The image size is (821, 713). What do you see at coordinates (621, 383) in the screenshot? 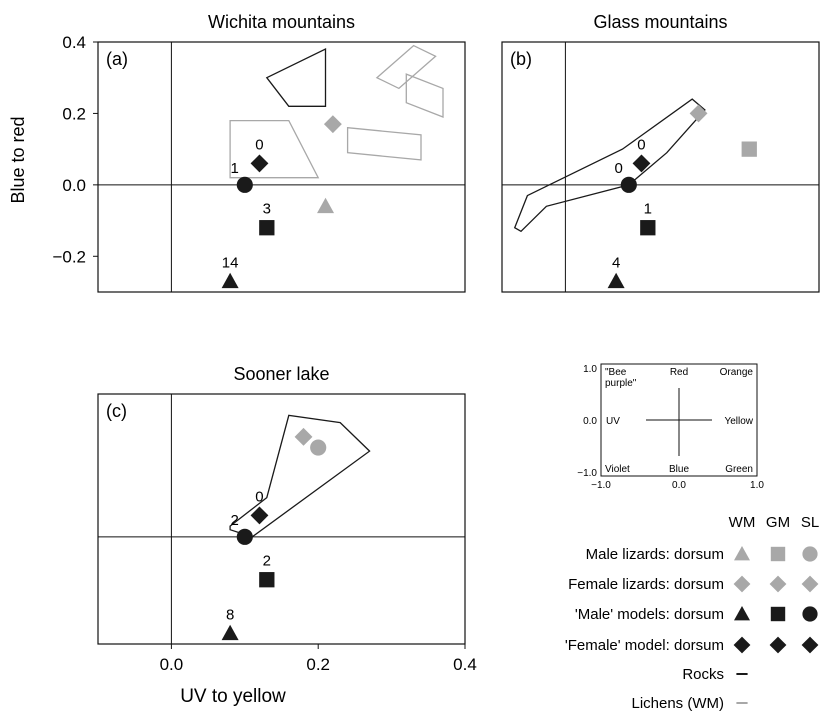
I see `key-label-bee-purple: purple"` at bounding box center [621, 383].